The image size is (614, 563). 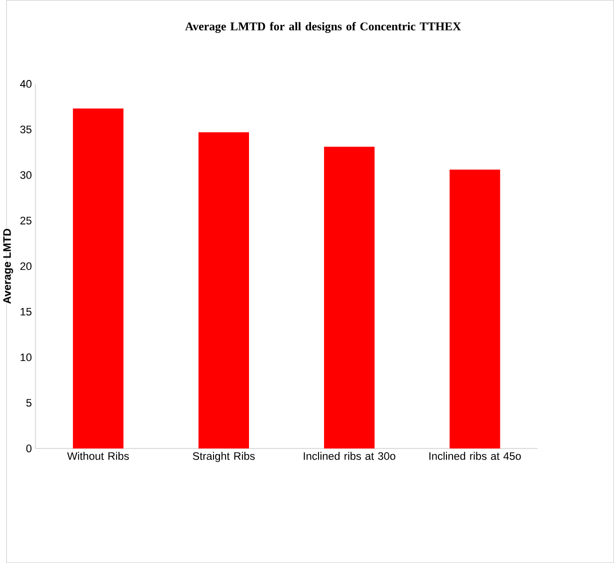 I want to click on x-tick-label: Inclined ribs at 30o, so click(x=350, y=456).